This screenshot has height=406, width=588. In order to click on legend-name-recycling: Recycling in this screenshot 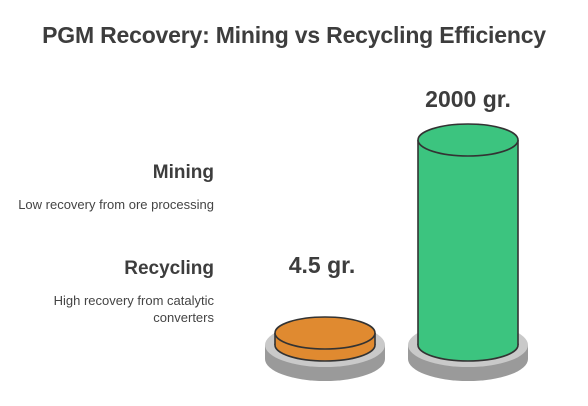, I will do `click(169, 268)`.